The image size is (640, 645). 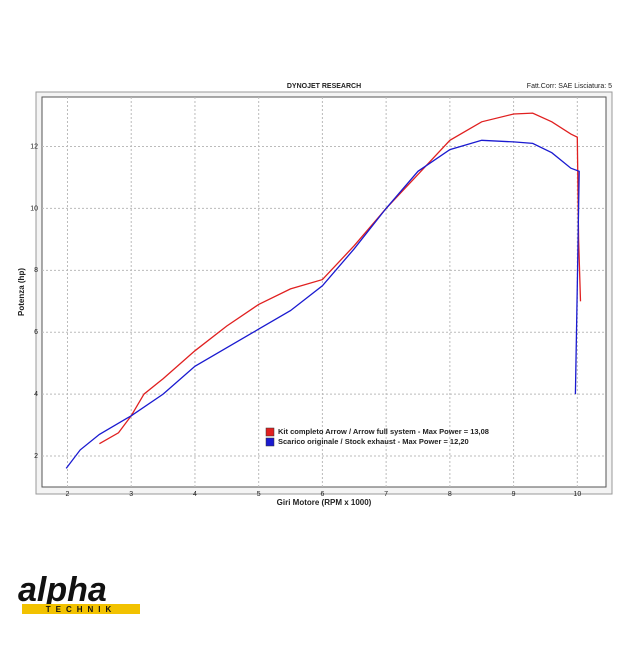 I want to click on logo-bar, so click(x=81, y=609).